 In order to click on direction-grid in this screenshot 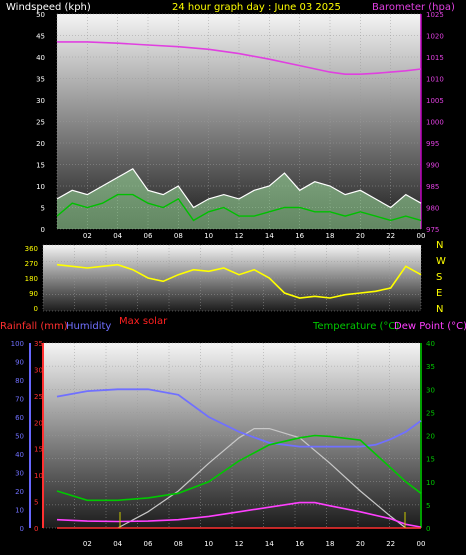, I will do `click(232, 278)`.